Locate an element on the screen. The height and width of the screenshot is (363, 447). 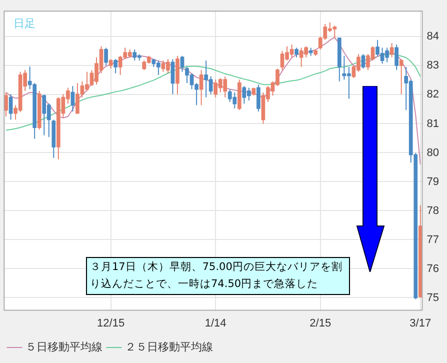
y-tick-label: 82 is located at coordinates (433, 94).